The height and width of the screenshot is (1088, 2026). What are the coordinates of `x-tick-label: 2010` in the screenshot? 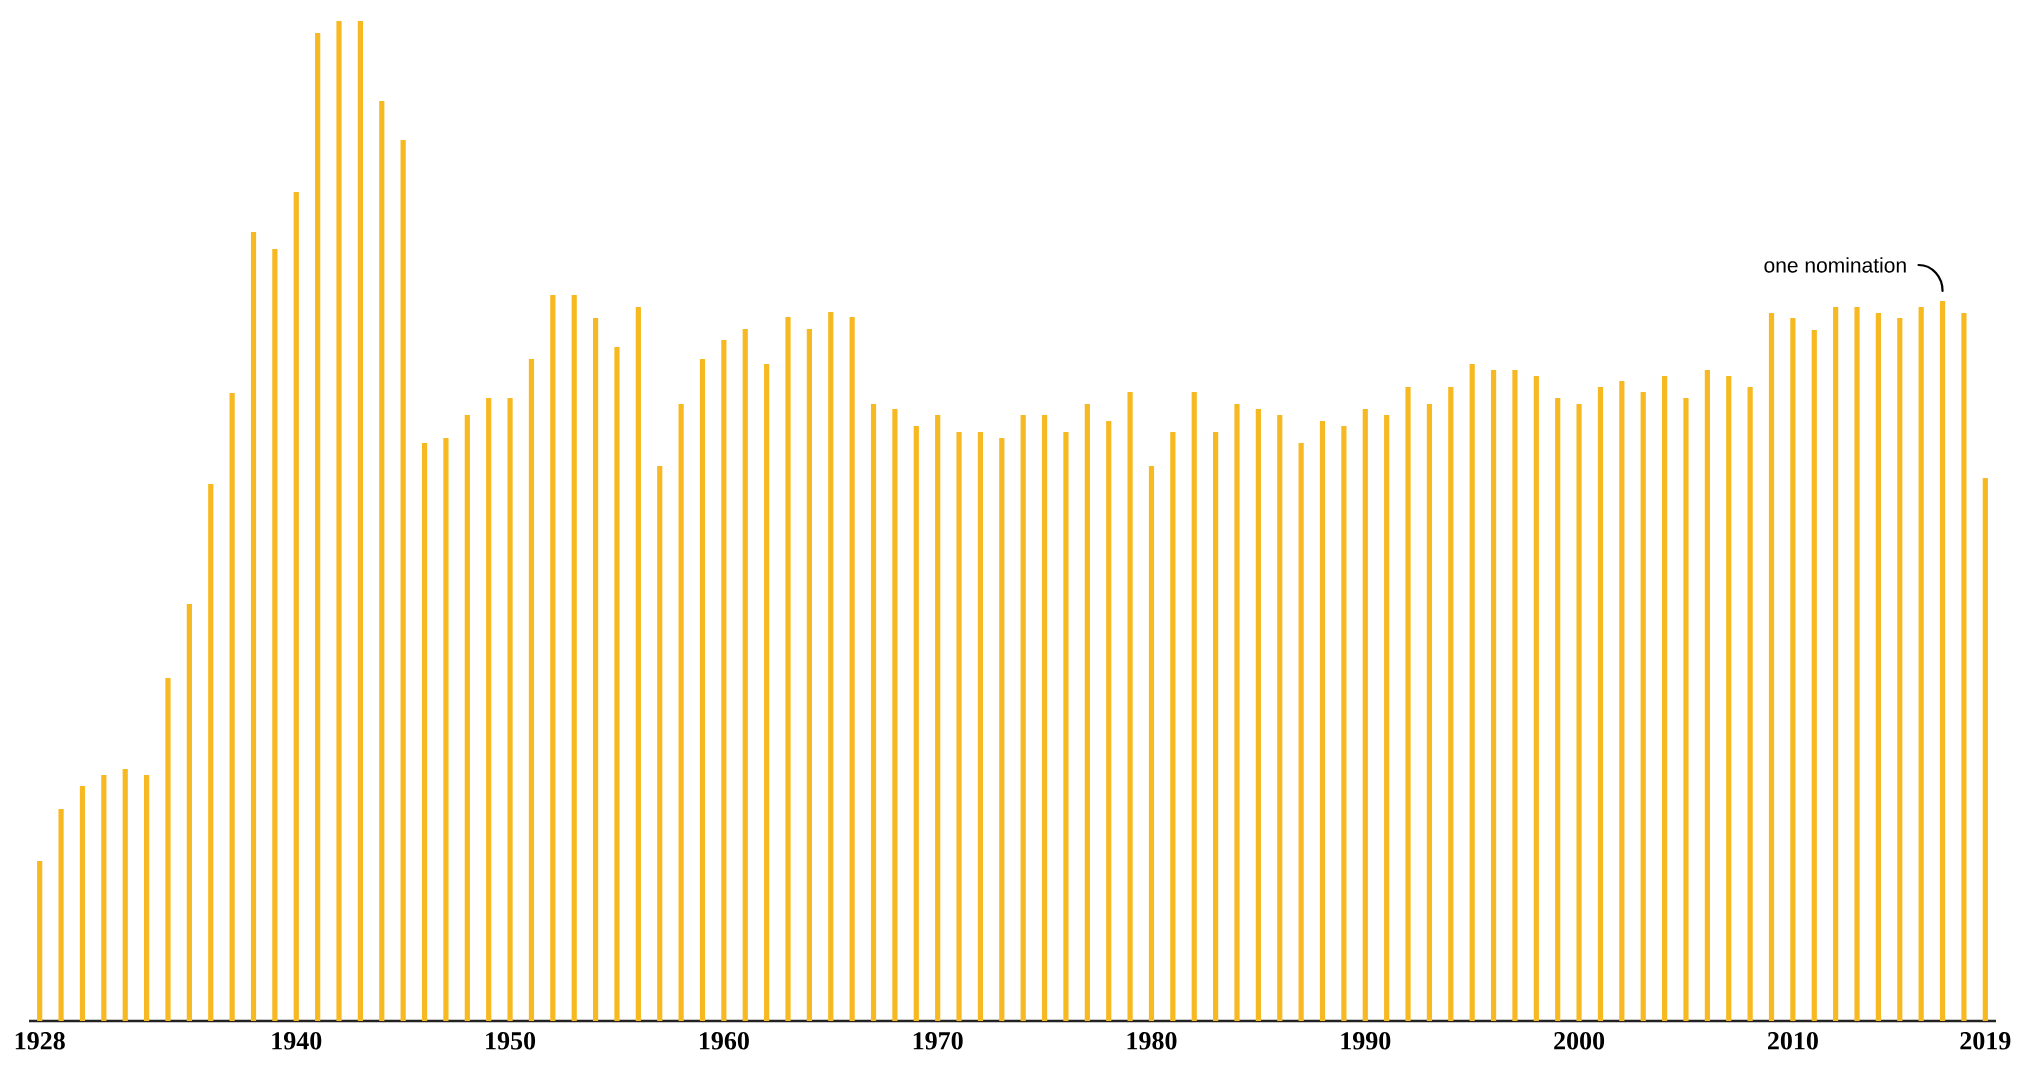 It's located at (1792, 1041).